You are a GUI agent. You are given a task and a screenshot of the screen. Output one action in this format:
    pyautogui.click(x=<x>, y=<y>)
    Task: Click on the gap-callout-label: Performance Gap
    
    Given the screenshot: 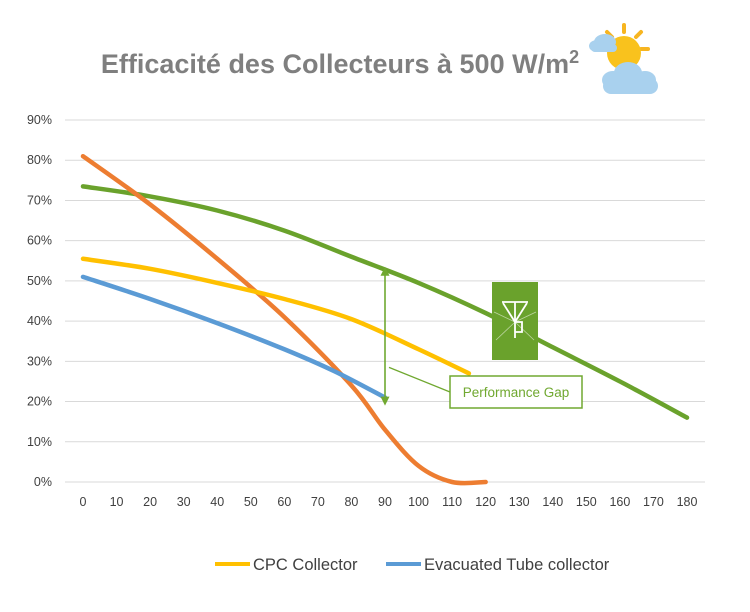 What is the action you would take?
    pyautogui.click(x=516, y=392)
    